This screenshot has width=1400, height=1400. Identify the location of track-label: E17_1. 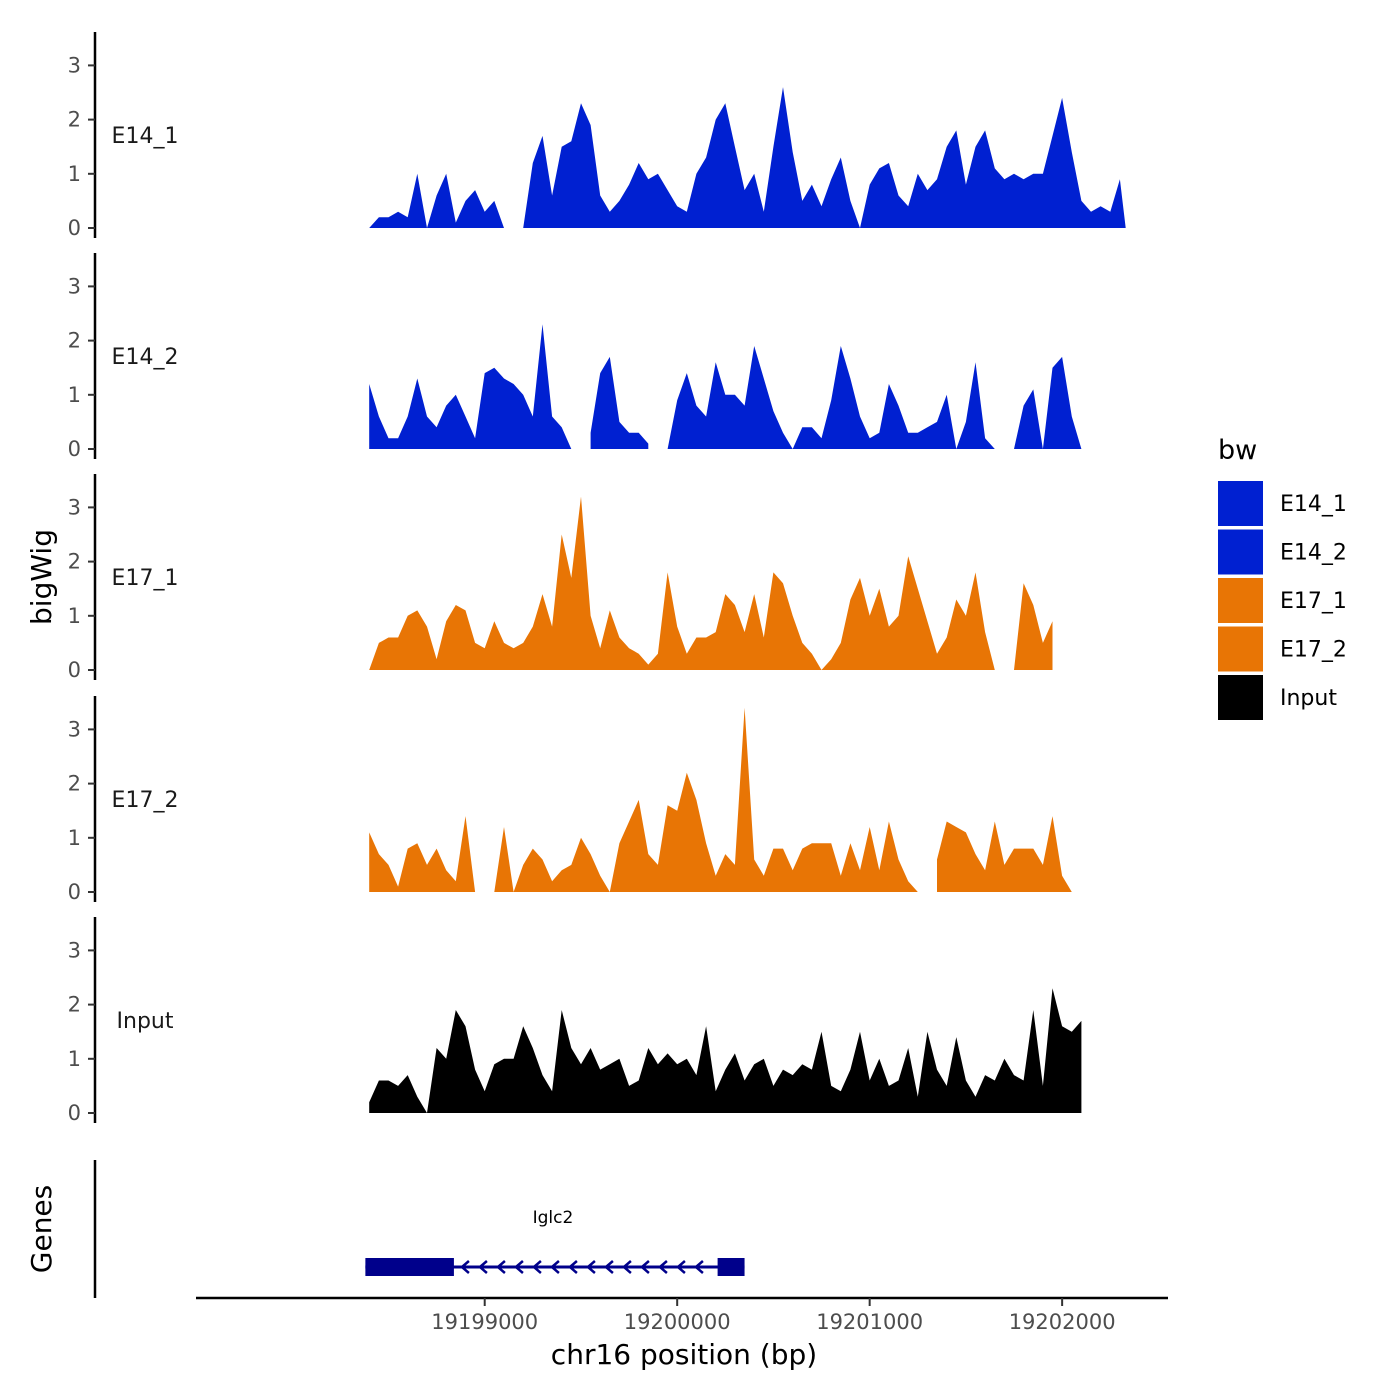
(145, 578).